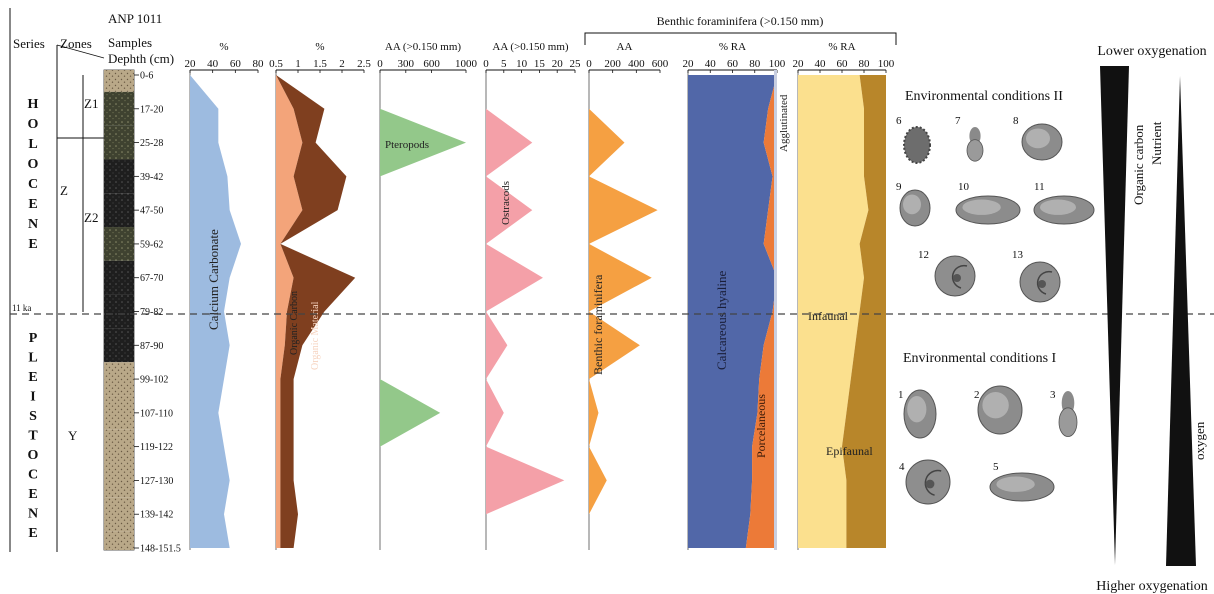 This screenshot has height=594, width=1214. Describe the element at coordinates (532, 295) in the screenshot. I see `panel-4: AA (>0.150 mm)0 5 10 15 20 25 Ostracods` at that location.